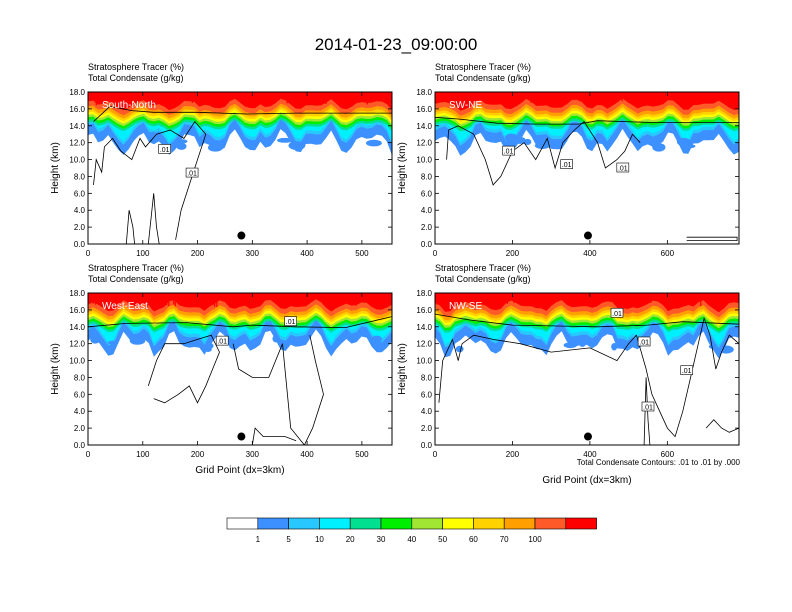  What do you see at coordinates (253, 253) in the screenshot?
I see `x-tick-label: 300` at bounding box center [253, 253].